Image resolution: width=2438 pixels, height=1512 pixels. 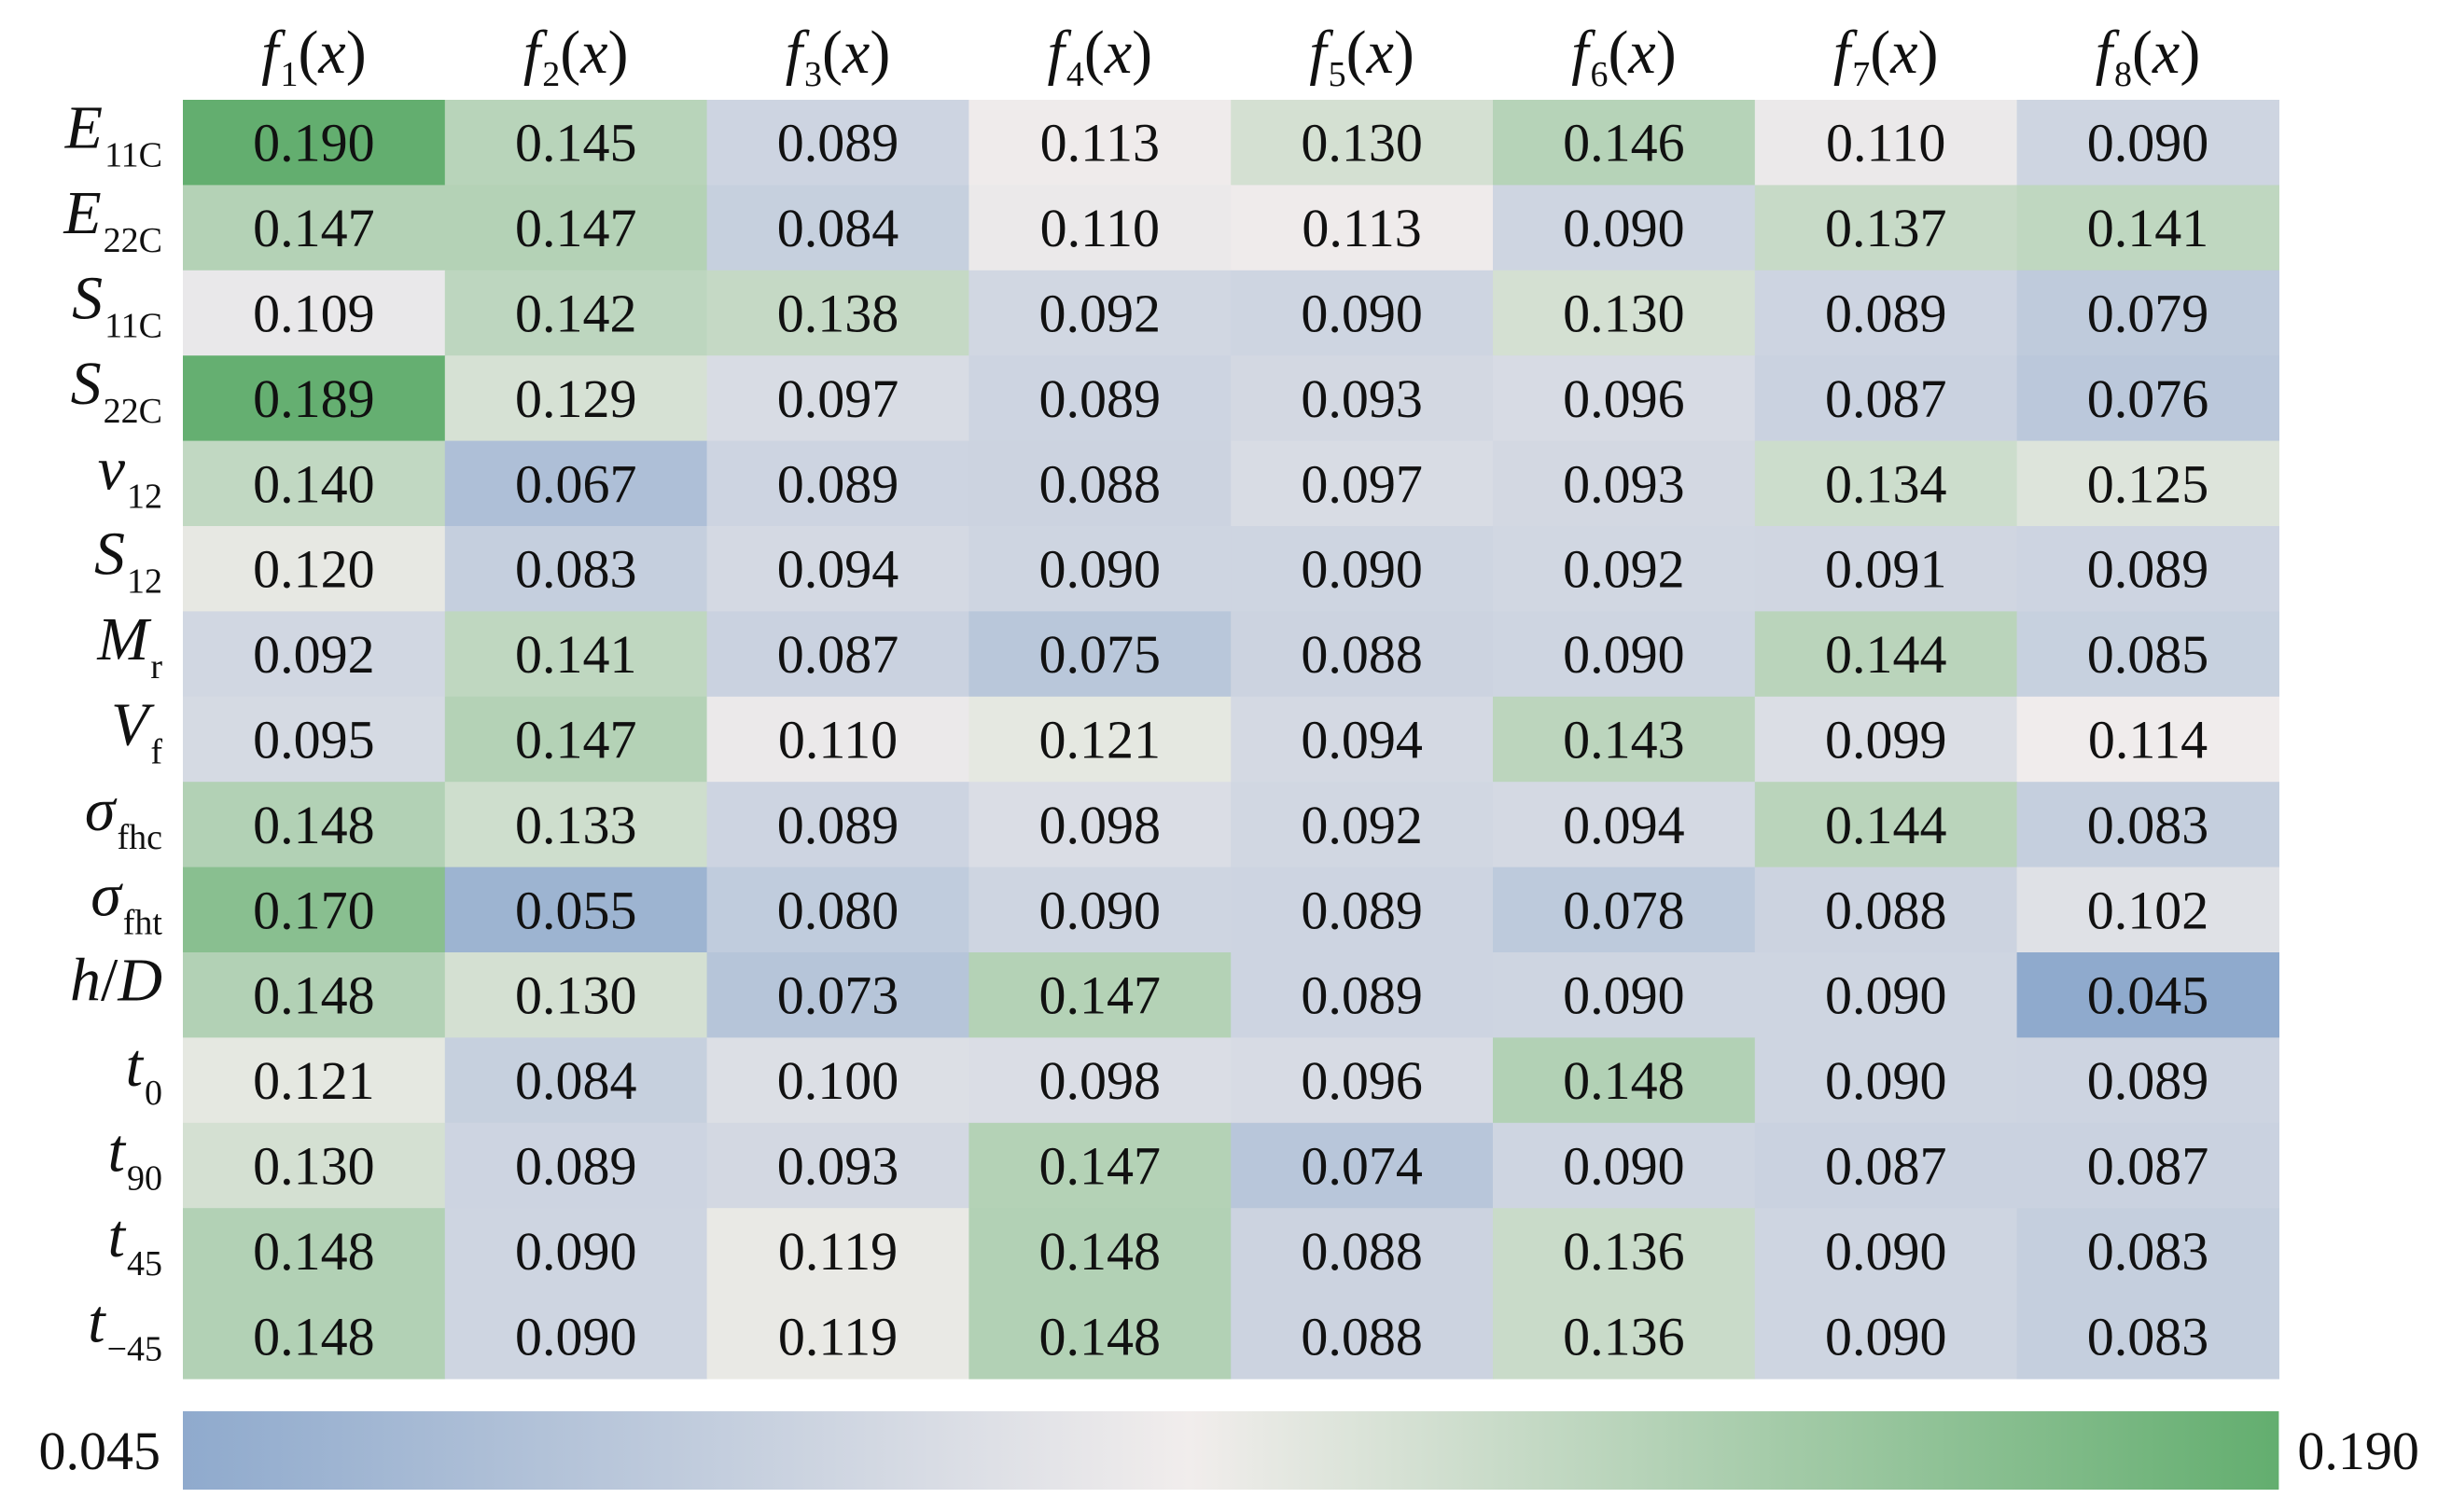 I want to click on cell-value-r15-c4: 0.148, so click(x=1100, y=1336).